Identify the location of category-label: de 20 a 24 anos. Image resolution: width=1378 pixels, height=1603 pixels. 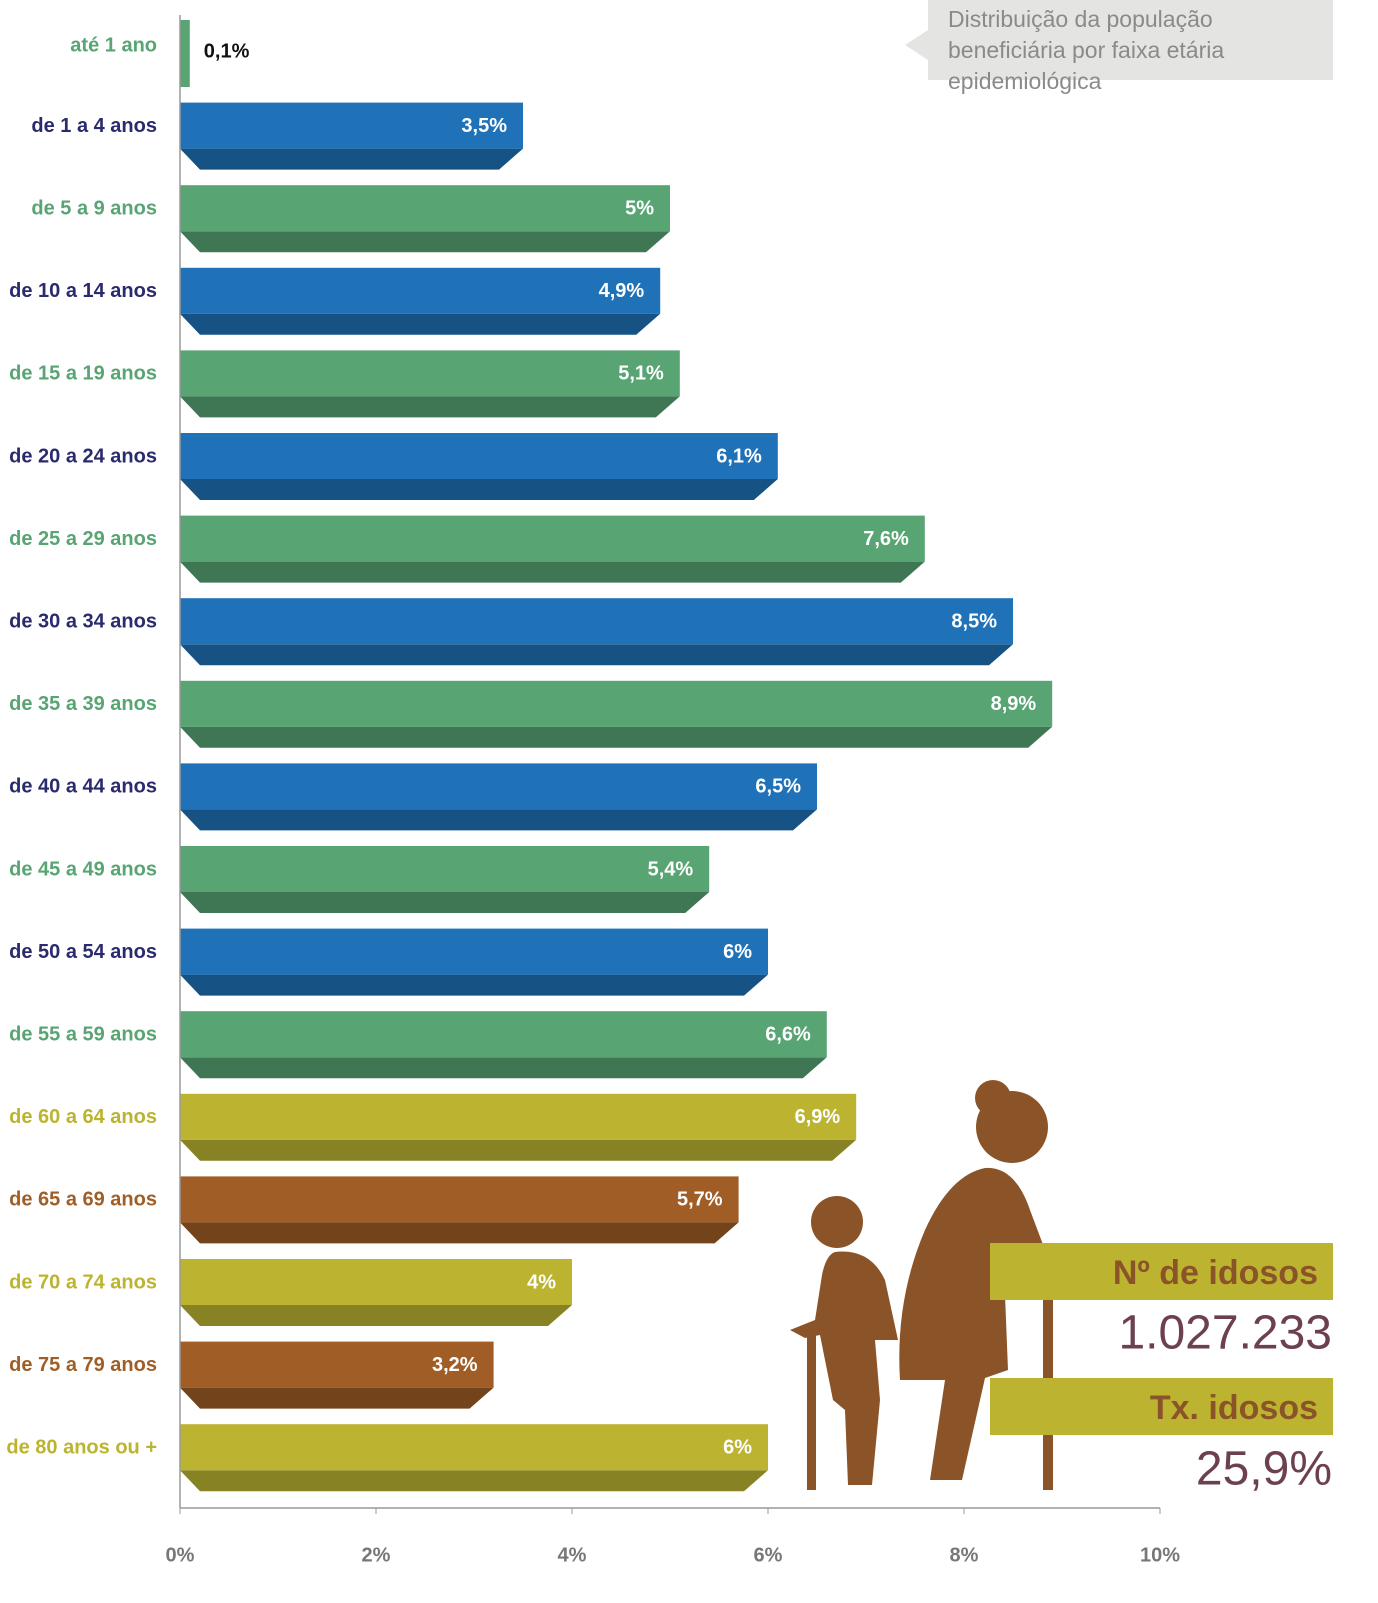
(83, 456).